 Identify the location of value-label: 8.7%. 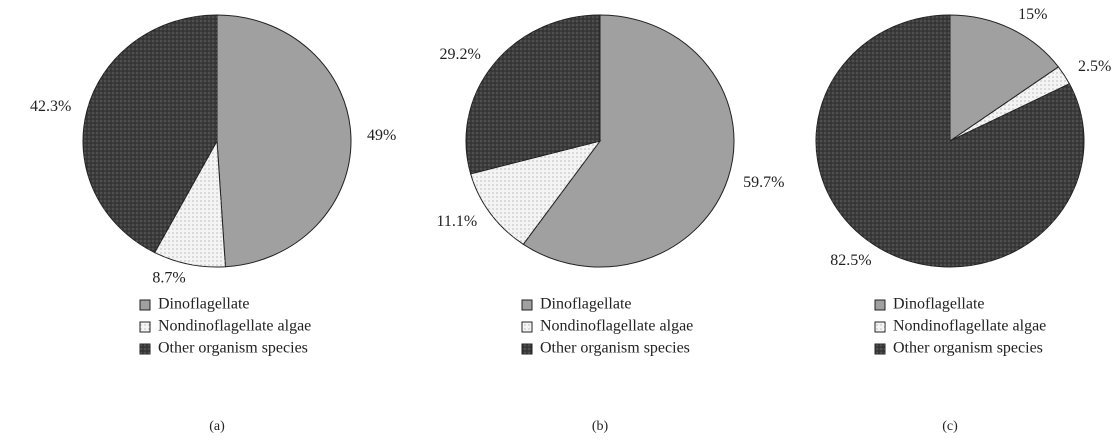
(168, 278).